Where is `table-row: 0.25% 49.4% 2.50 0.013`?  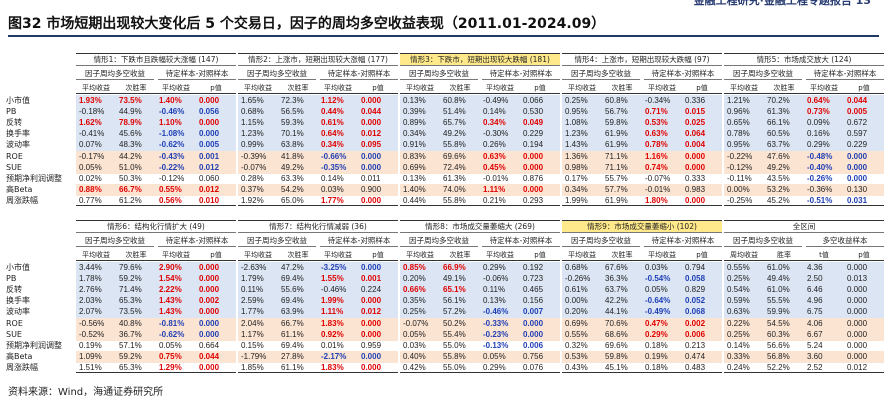
table-row: 0.25% 49.4% 2.50 0.013 is located at coordinates (804, 279).